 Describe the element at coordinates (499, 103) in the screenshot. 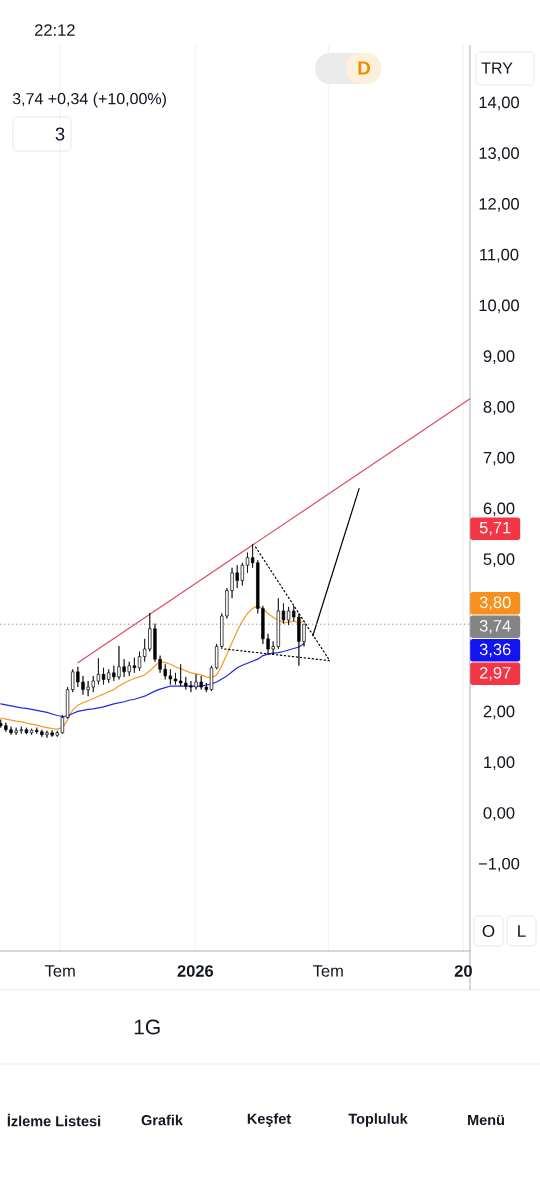

I see `y-tick-label: 14,00` at that location.